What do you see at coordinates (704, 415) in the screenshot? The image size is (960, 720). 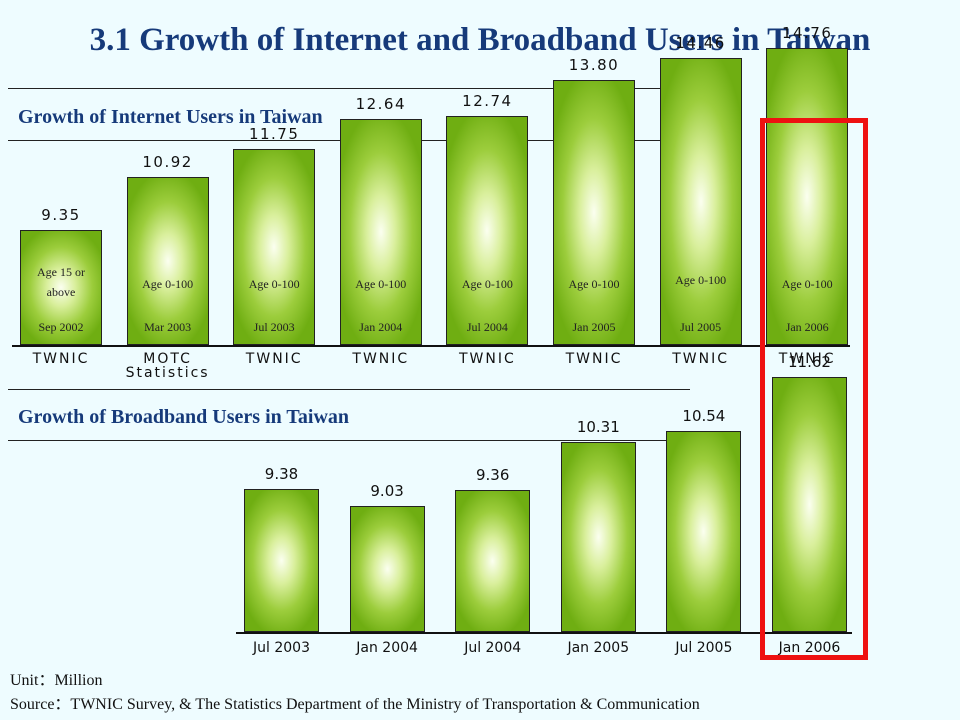 I see `broadband-value-label: 10.54` at bounding box center [704, 415].